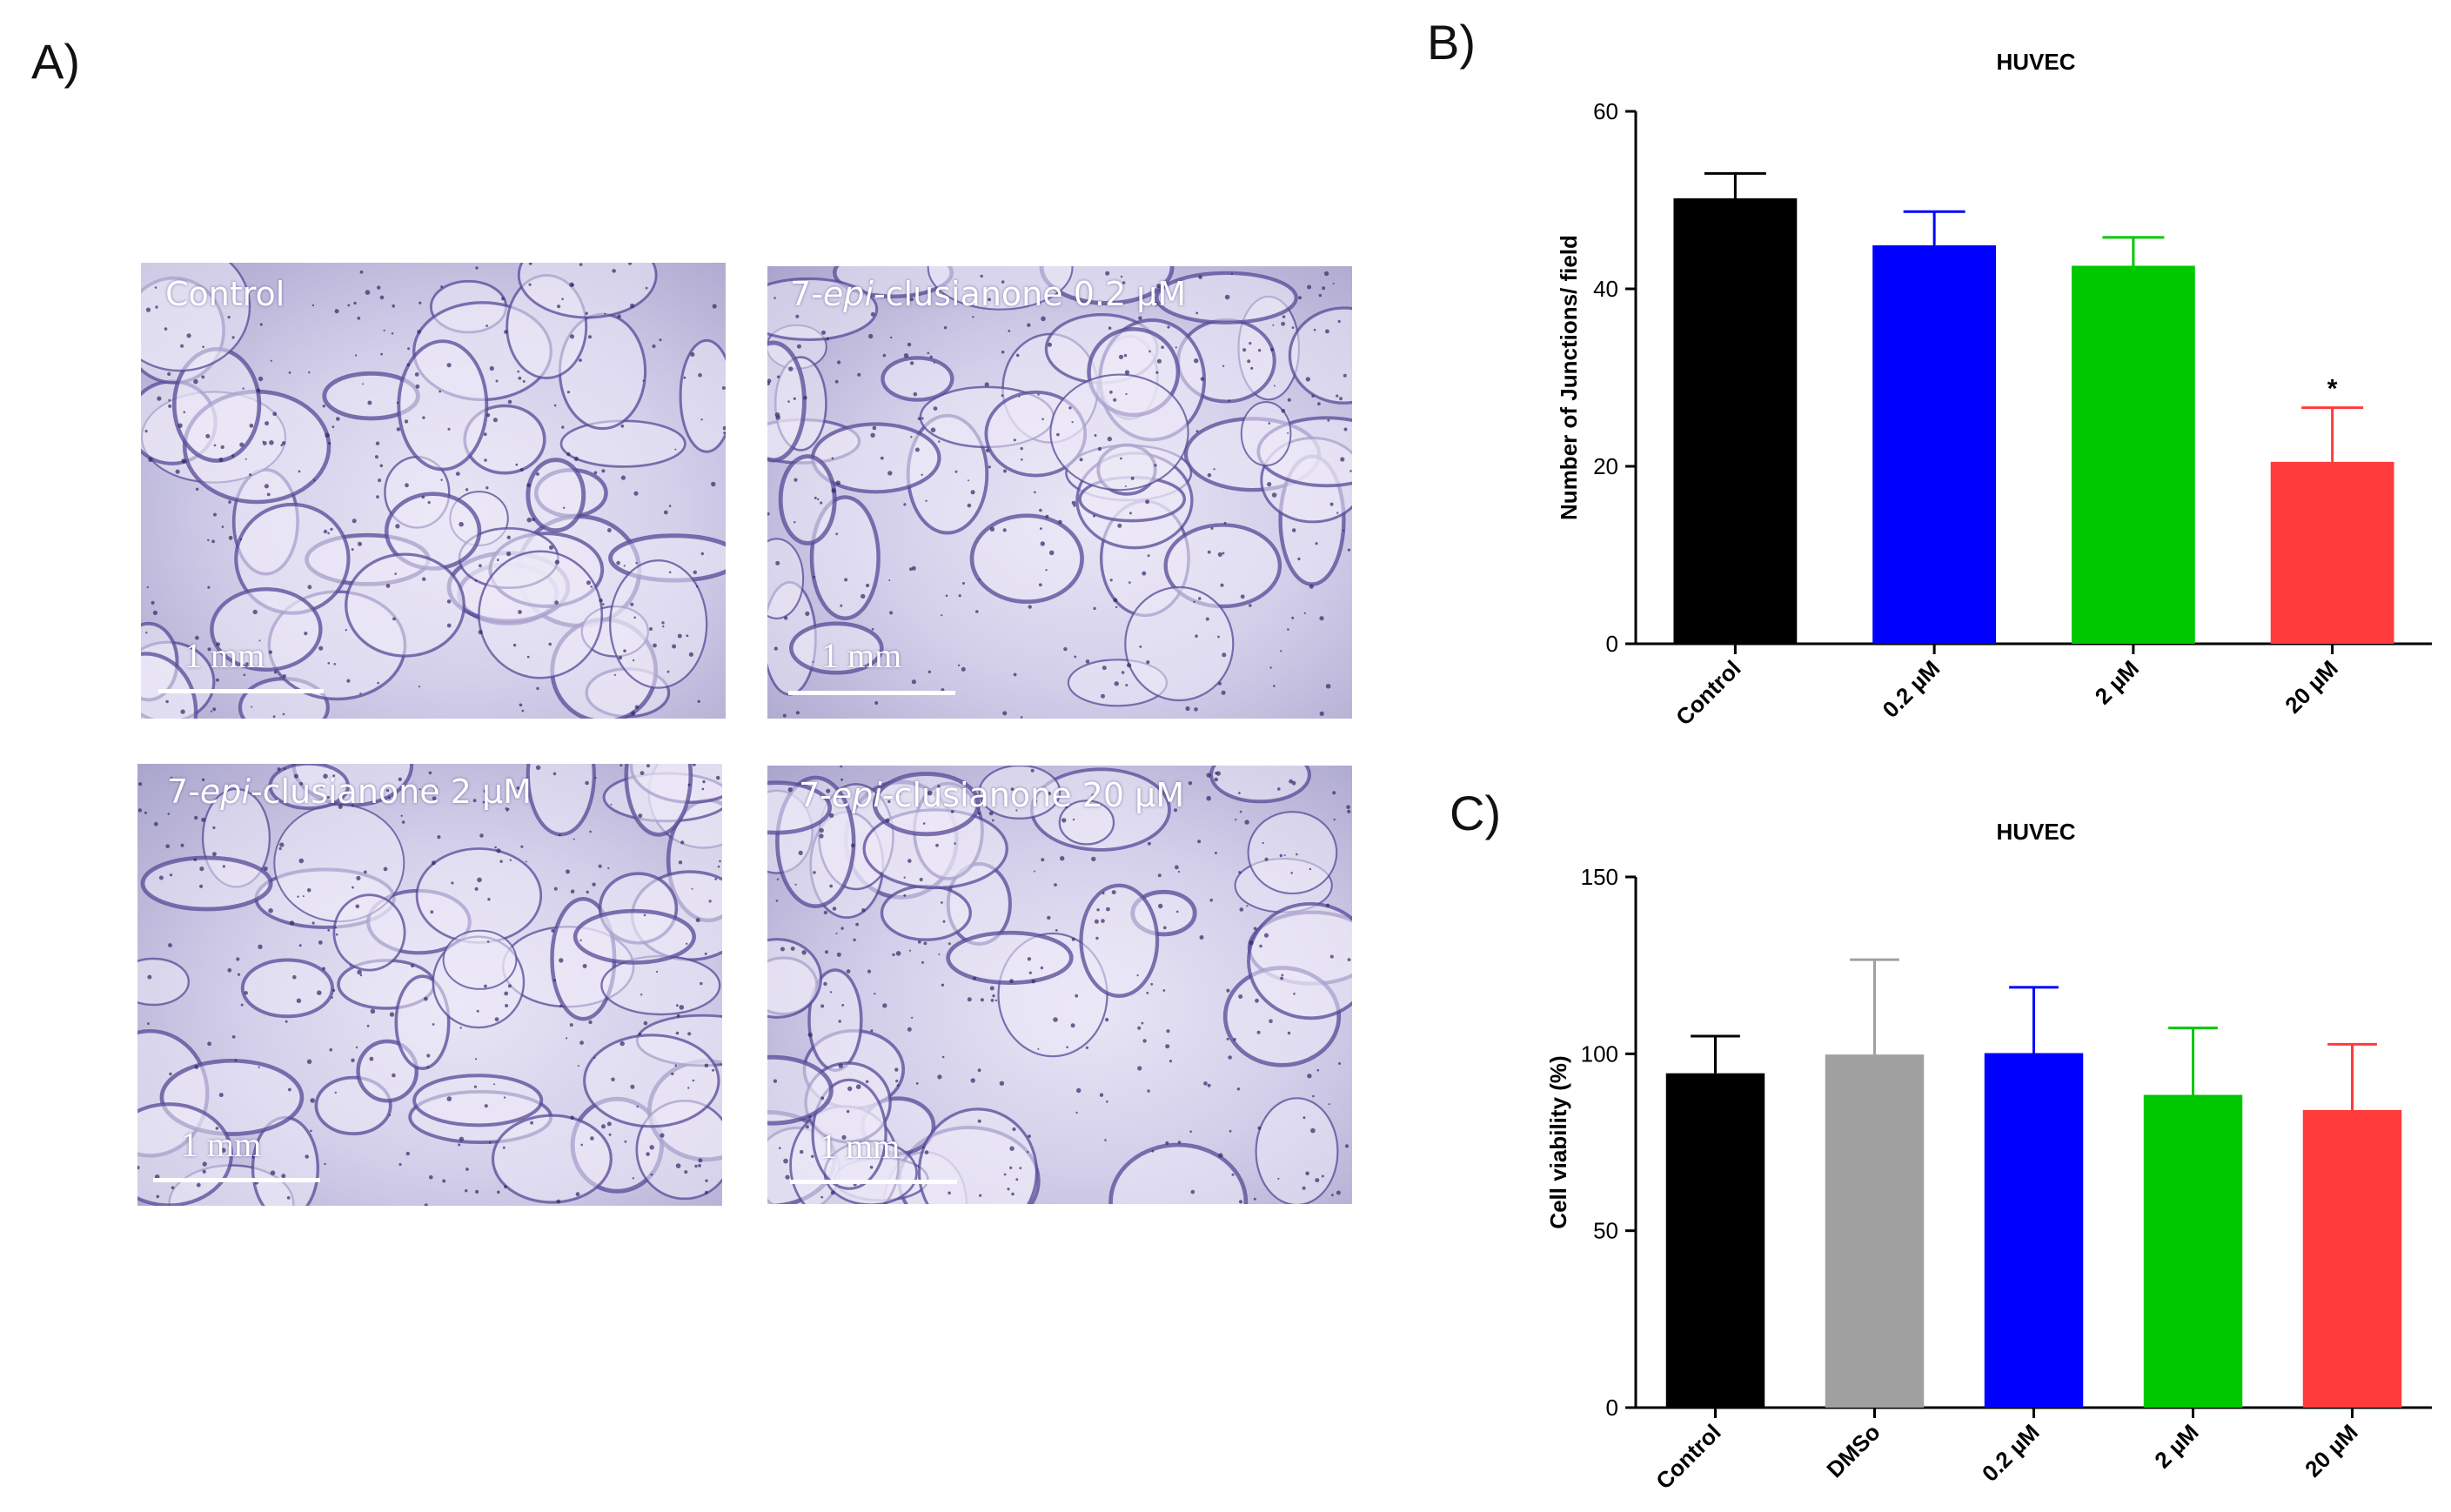 The image size is (2451, 1512). Describe the element at coordinates (2011, 1453) in the screenshot. I see `x-tick-label: 0.2 µM` at that location.